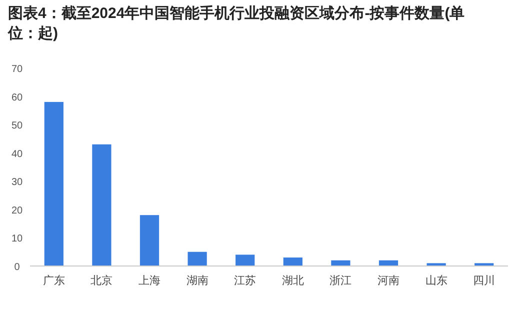 The height and width of the screenshot is (331, 513). Describe the element at coordinates (436, 280) in the screenshot. I see `x-tick-label: 山东` at that location.